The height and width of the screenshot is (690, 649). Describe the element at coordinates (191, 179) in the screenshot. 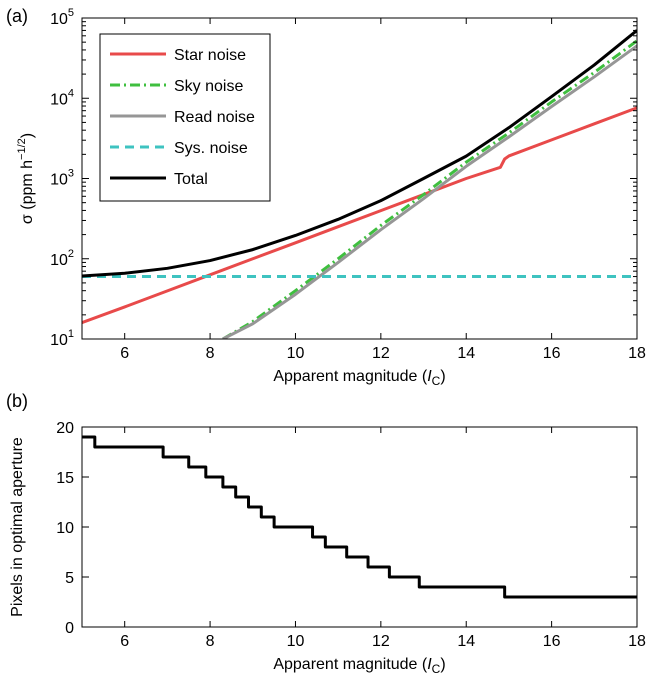

I see `legend-entry: Total` at that location.